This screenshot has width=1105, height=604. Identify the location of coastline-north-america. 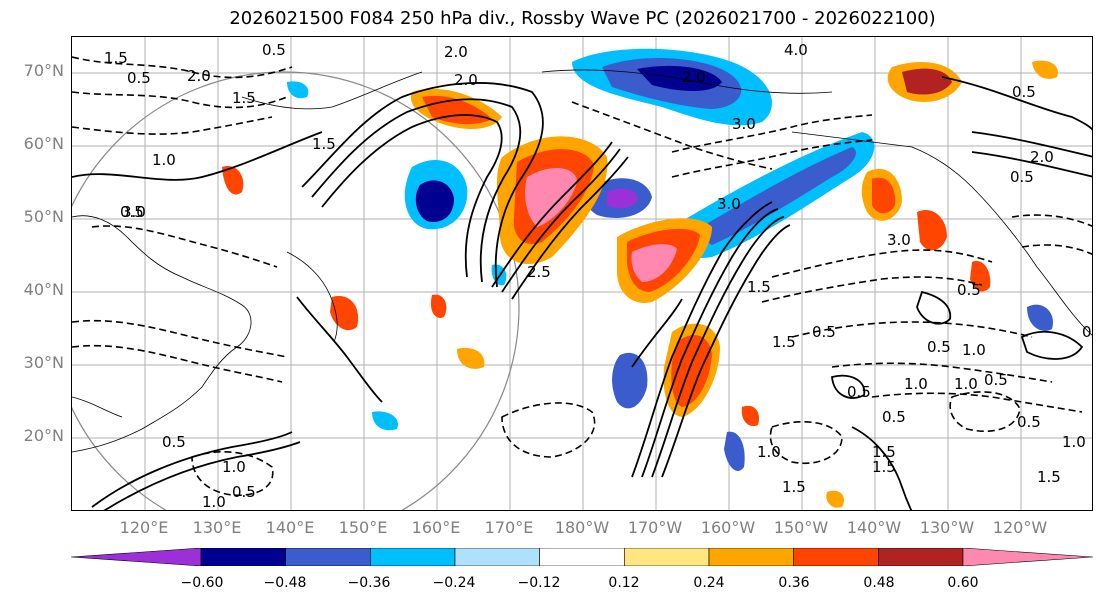
(941, 233).